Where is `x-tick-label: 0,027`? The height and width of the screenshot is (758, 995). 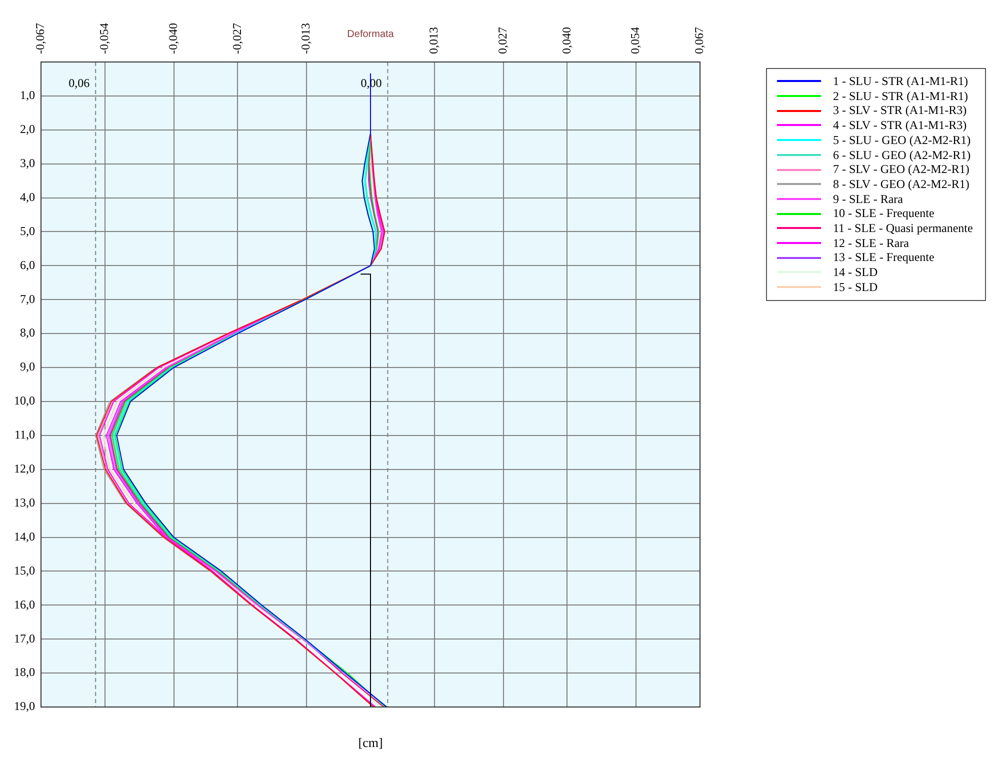
x-tick-label: 0,027 is located at coordinates (502, 40).